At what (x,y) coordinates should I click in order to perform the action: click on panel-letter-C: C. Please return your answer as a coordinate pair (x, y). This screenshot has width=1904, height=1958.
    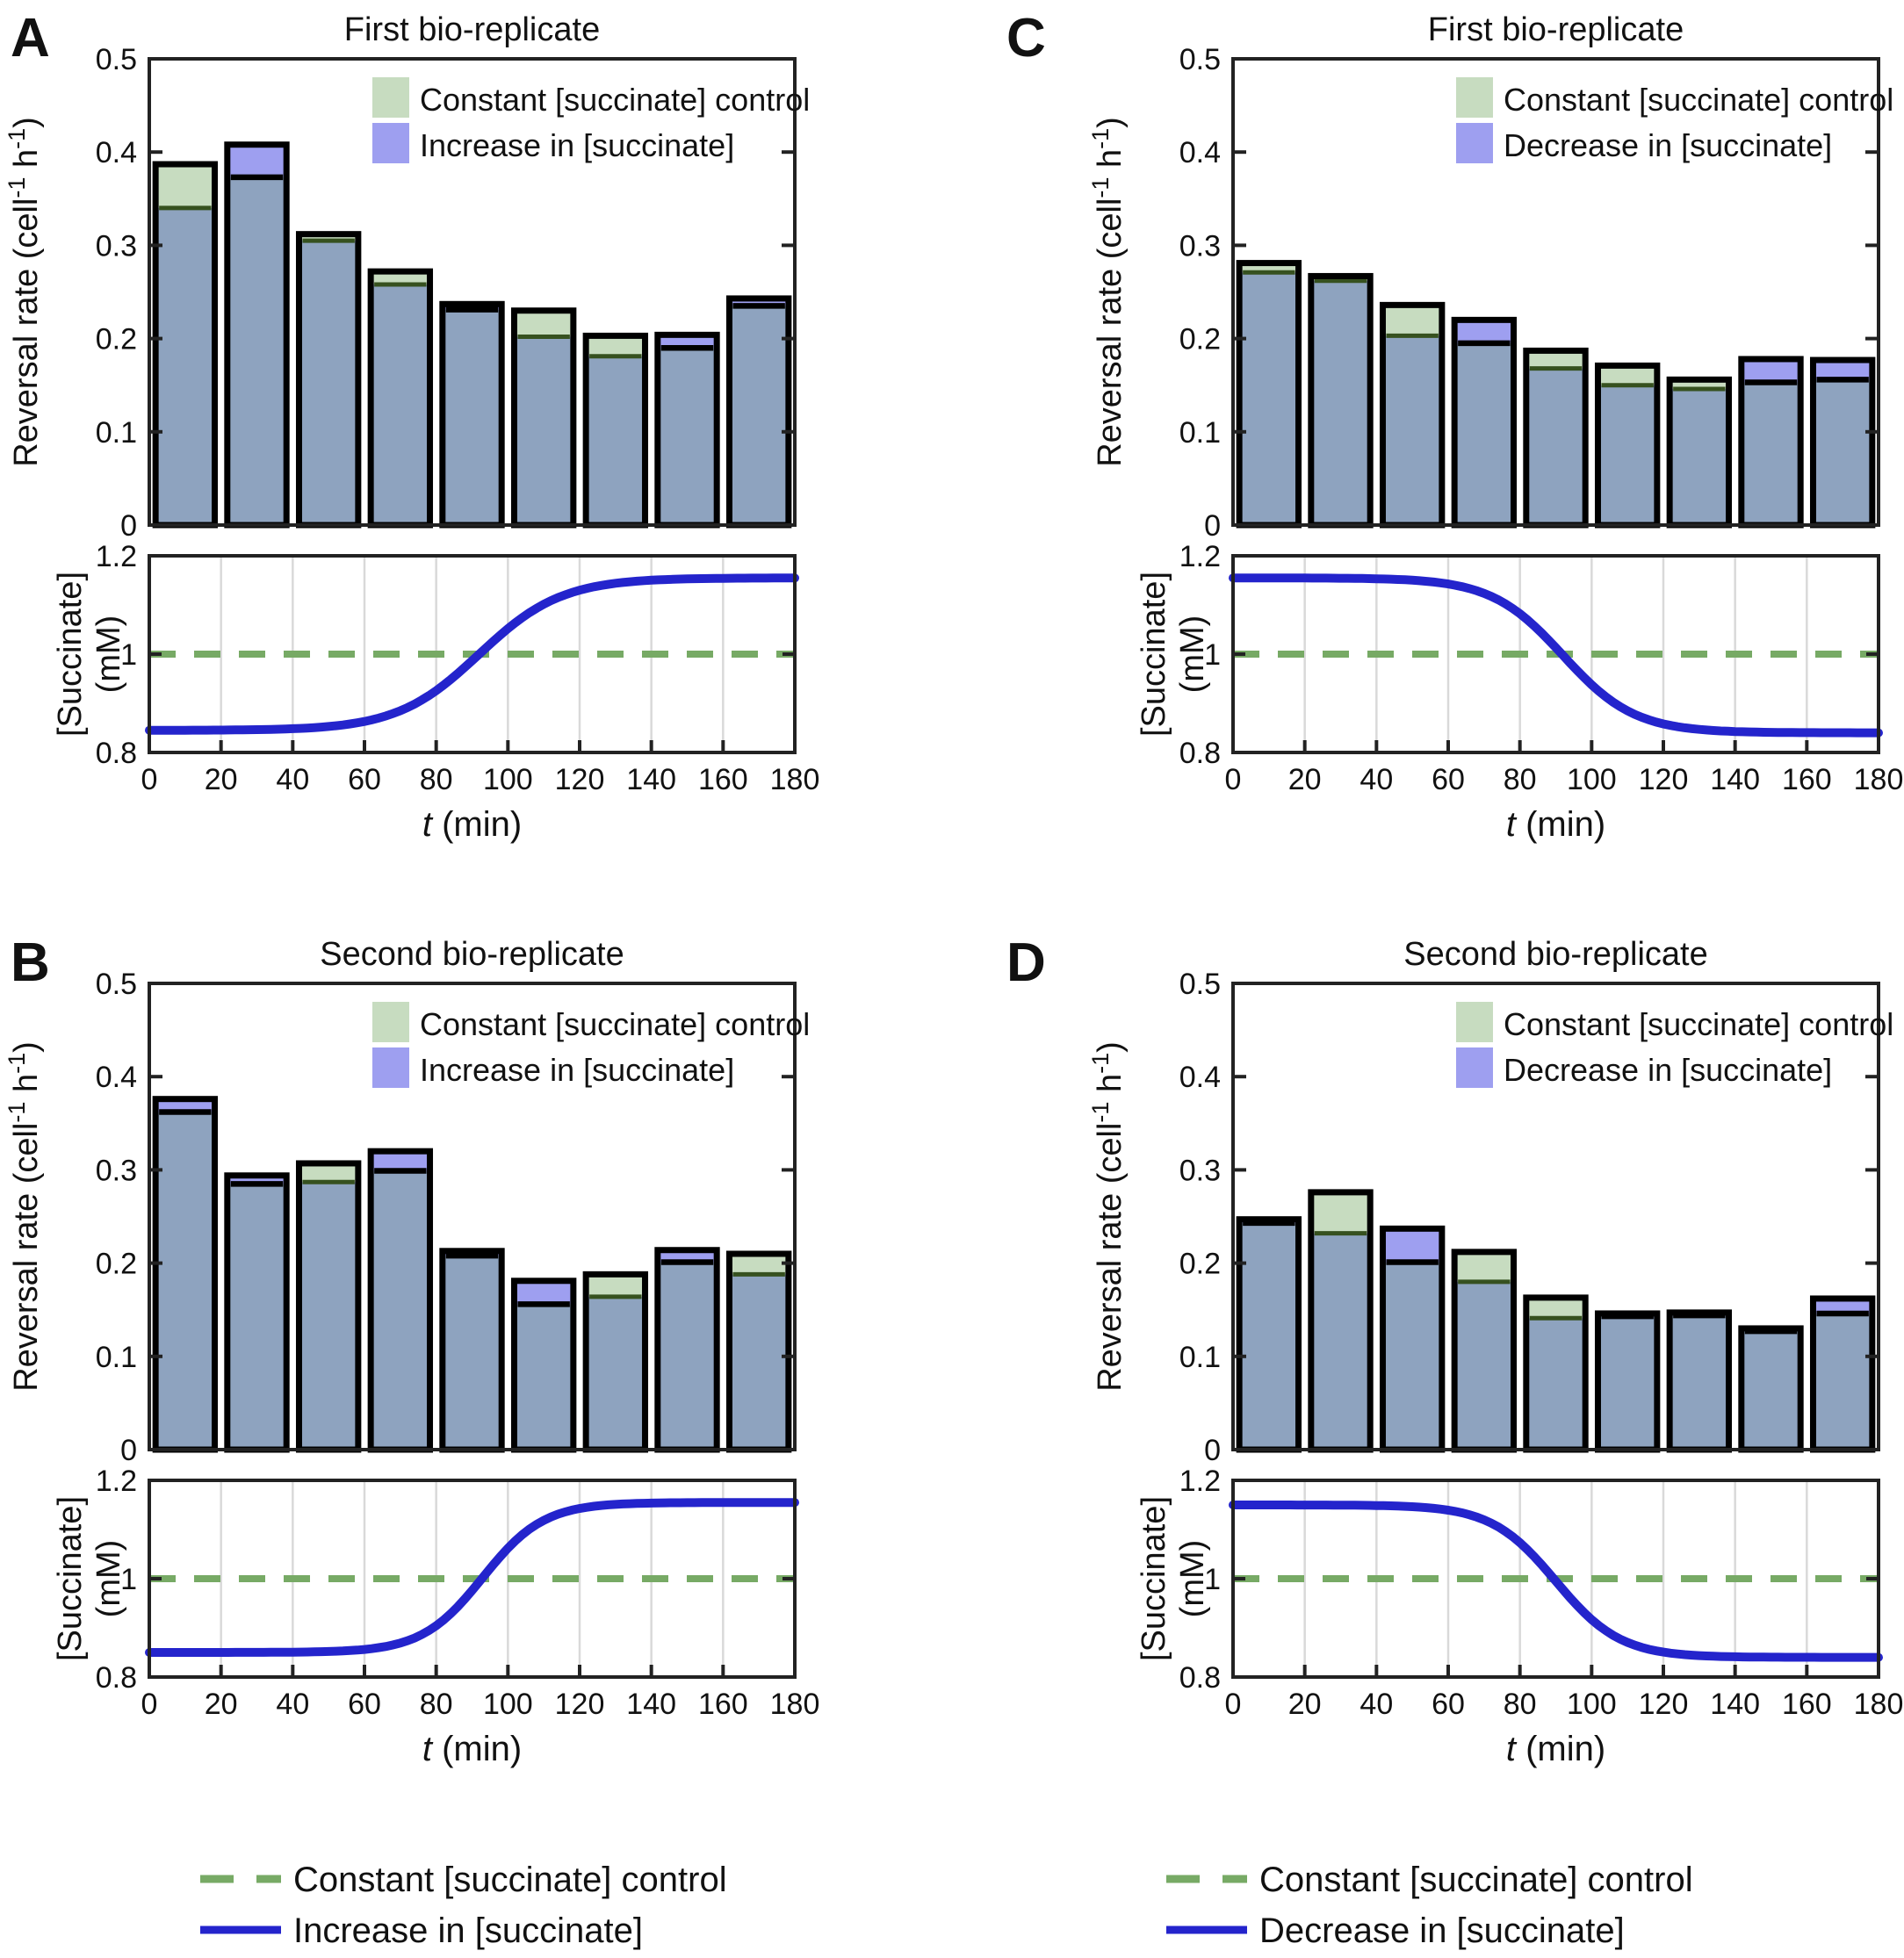
    Looking at the image, I should click on (1026, 38).